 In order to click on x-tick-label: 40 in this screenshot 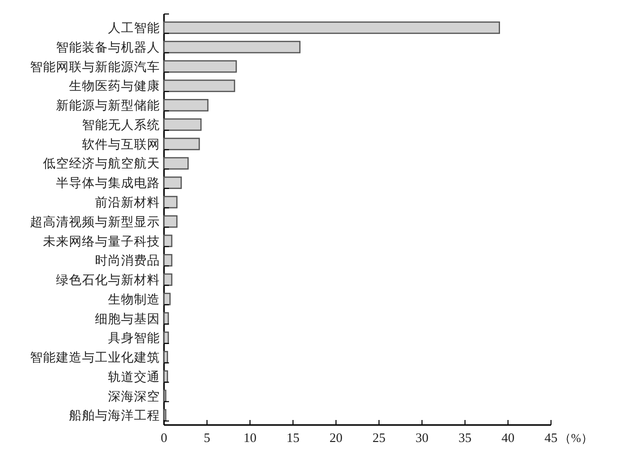, I will do `click(508, 437)`.